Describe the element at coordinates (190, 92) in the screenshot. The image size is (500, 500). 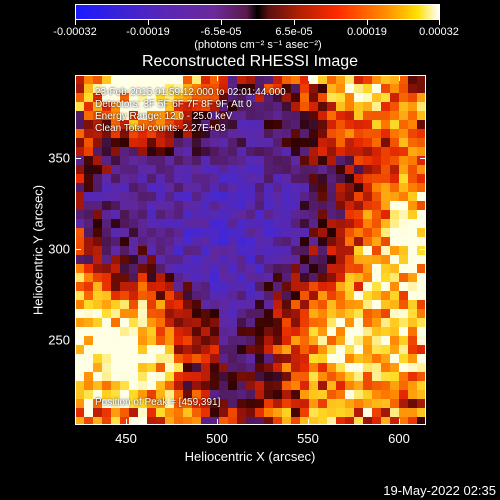
I see `info-time-range: 23-Feb-2015 01:59:12.000 to 02:01:44.000` at that location.